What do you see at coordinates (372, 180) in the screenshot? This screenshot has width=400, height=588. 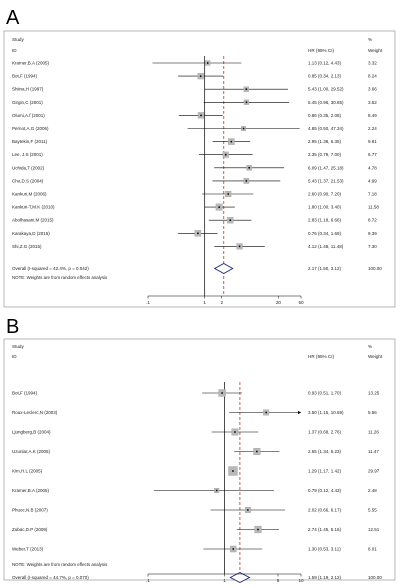 I see `weight-value: 4.99` at bounding box center [372, 180].